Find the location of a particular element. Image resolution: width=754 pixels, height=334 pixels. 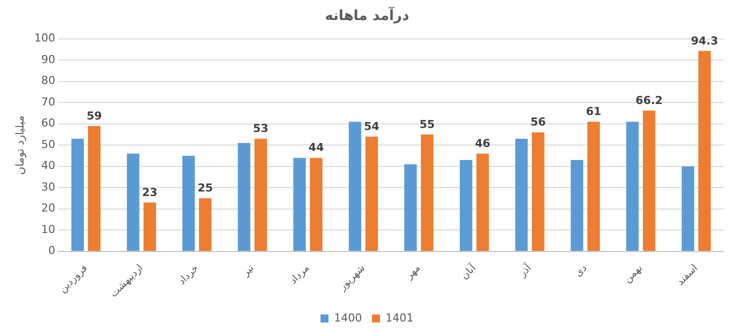

data-label: 56 is located at coordinates (538, 122).